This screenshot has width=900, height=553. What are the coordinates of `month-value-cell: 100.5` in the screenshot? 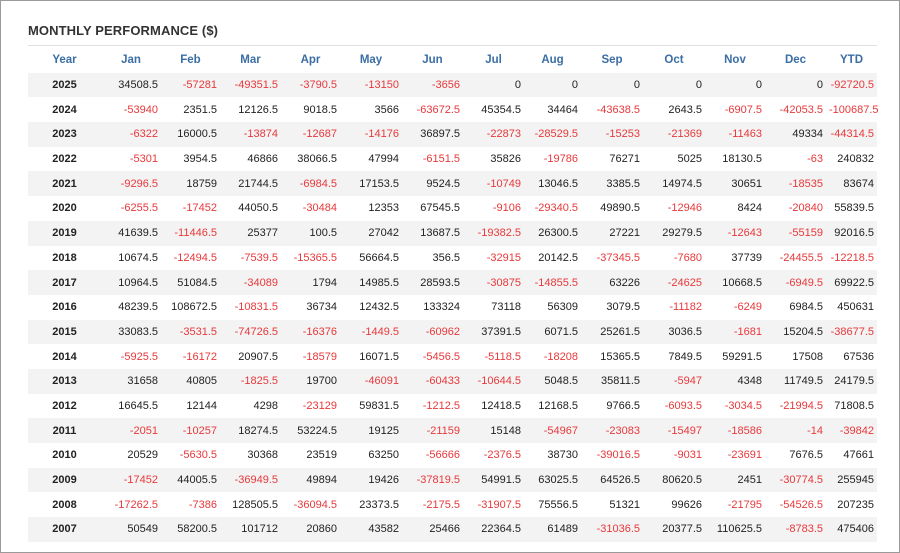 It's located at (310, 233).